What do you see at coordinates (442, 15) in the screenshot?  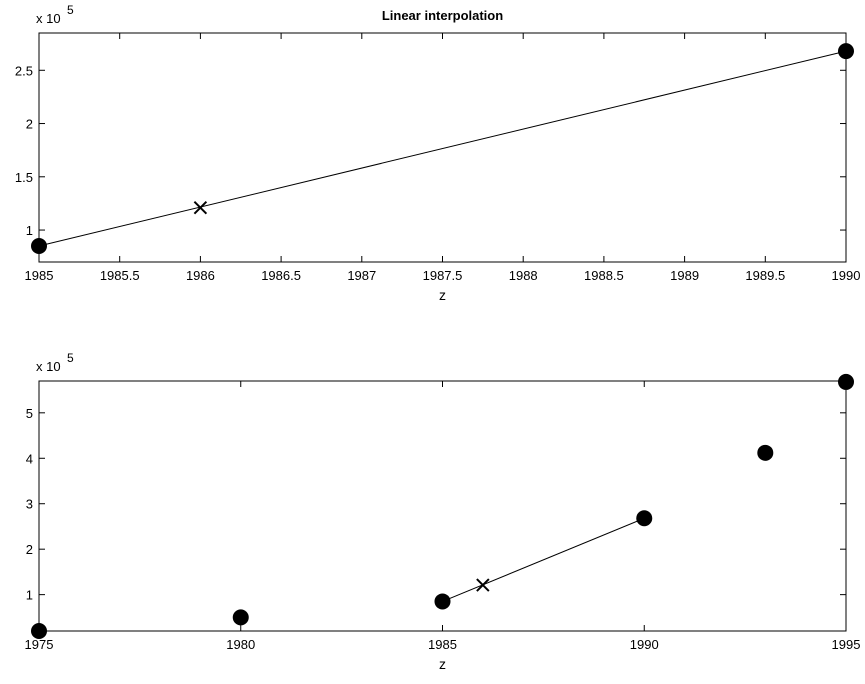 I see `chart-title: Linear interpolation` at bounding box center [442, 15].